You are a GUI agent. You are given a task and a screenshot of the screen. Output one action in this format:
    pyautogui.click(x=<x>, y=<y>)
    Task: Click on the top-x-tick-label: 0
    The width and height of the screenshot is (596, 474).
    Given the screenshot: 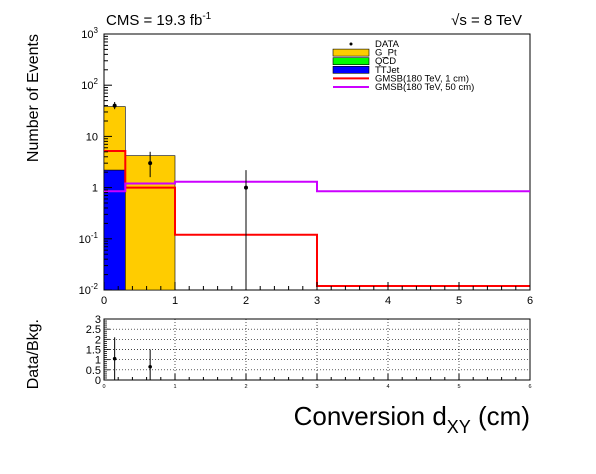 What is the action you would take?
    pyautogui.click(x=104, y=301)
    